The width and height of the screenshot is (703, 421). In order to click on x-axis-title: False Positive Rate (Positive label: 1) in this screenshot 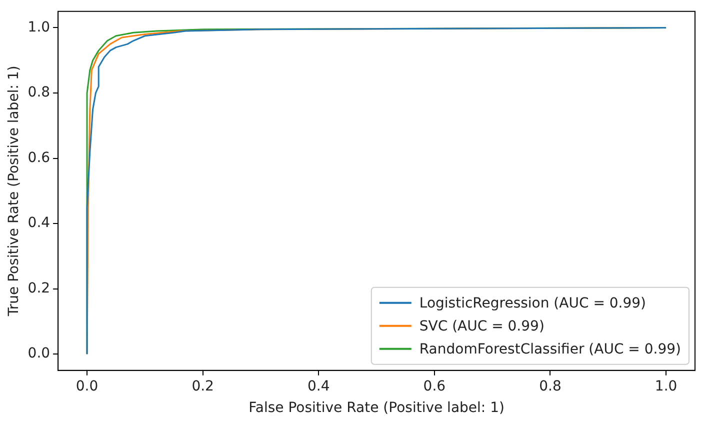, I will do `click(376, 408)`.